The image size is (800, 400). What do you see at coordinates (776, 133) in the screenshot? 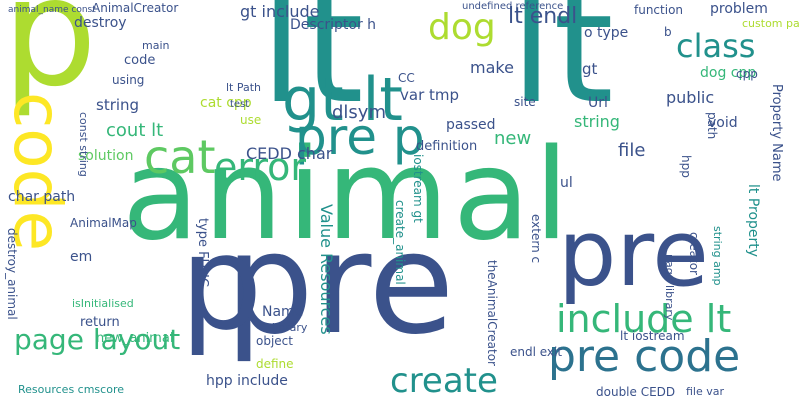
I see `word: Property Name` at bounding box center [776, 133].